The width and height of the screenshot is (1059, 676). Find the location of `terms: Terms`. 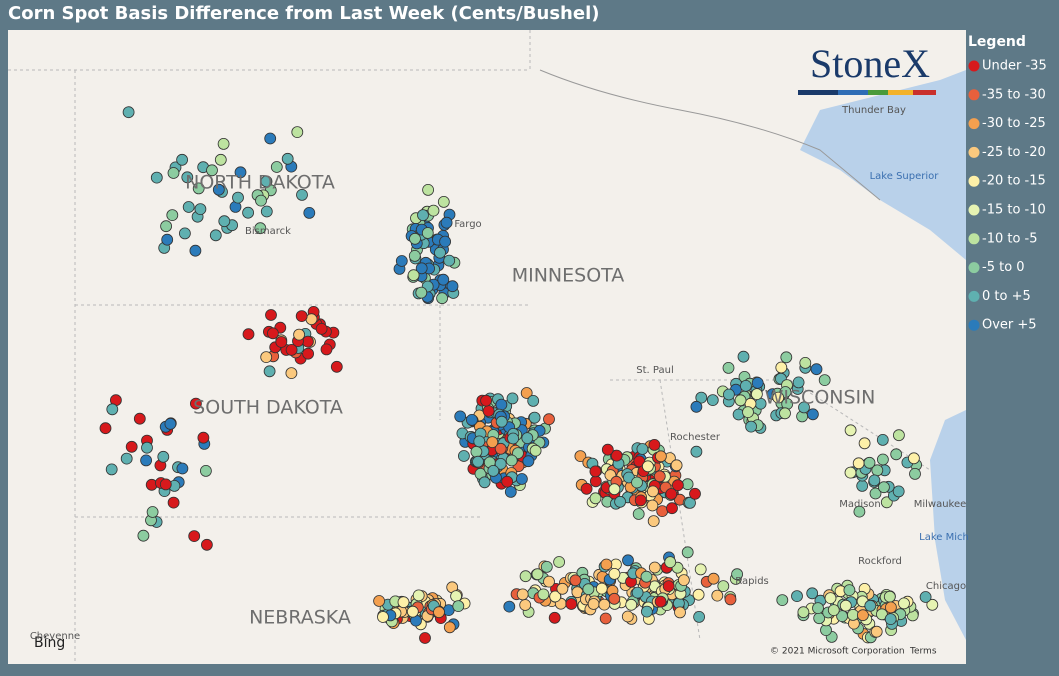

terms: Terms is located at coordinates (923, 652).